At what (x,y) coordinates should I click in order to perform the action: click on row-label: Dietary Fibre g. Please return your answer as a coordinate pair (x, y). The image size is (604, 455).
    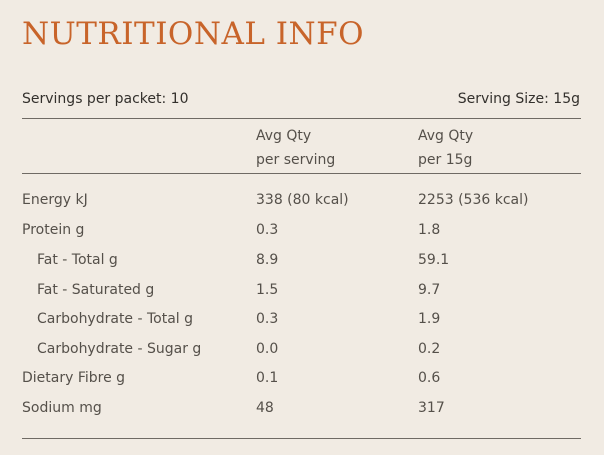
    Looking at the image, I should click on (74, 378).